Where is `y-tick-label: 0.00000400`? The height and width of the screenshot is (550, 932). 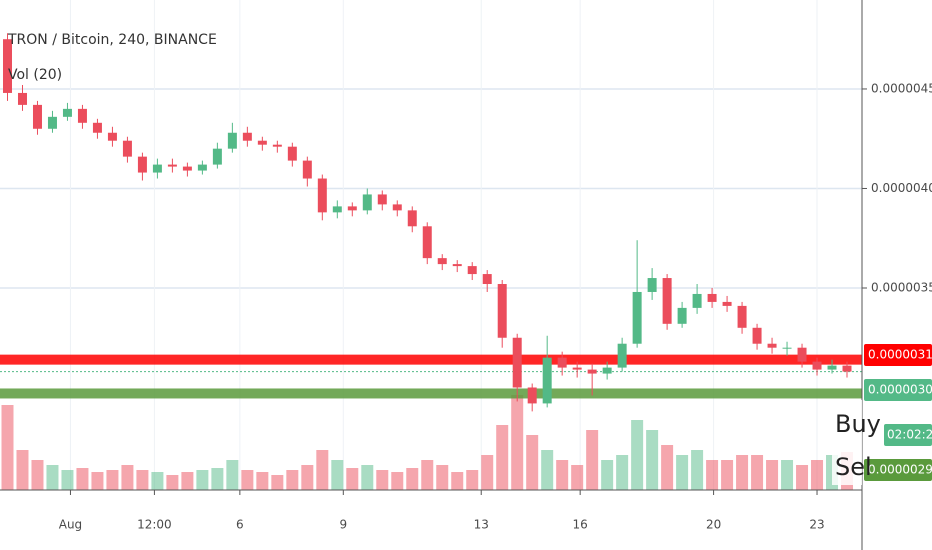 y-tick-label: 0.00000400 is located at coordinates (901, 188).